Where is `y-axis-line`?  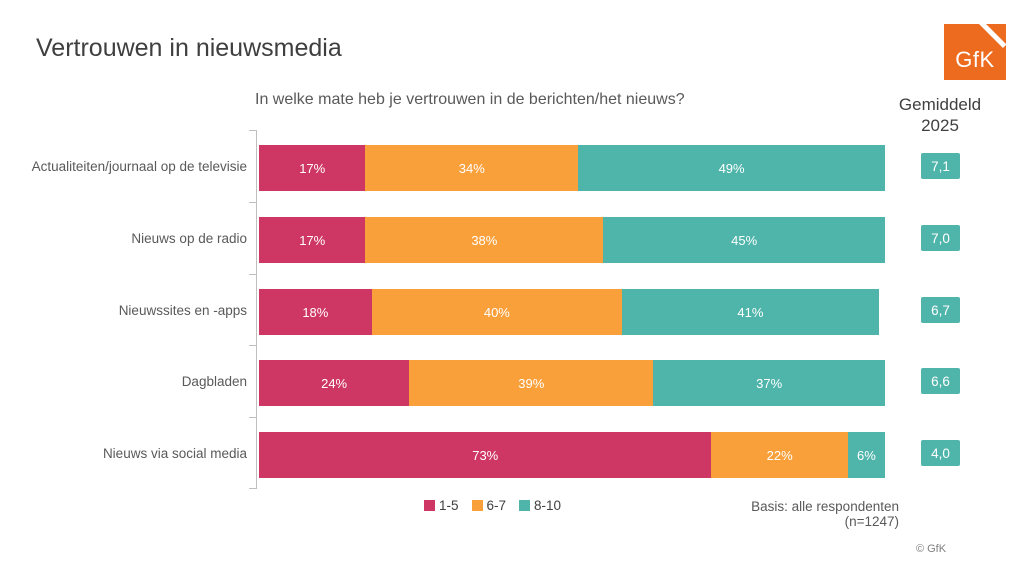
y-axis-line is located at coordinates (253, 309).